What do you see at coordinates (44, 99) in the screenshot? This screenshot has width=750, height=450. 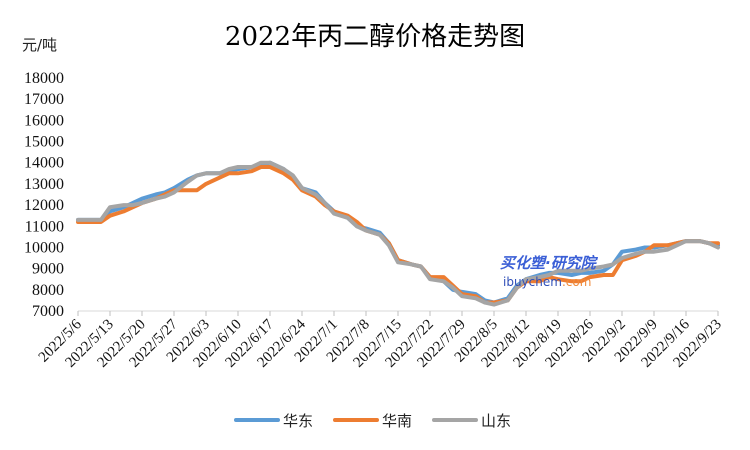 I see `y-tick-label: 17000` at bounding box center [44, 99].